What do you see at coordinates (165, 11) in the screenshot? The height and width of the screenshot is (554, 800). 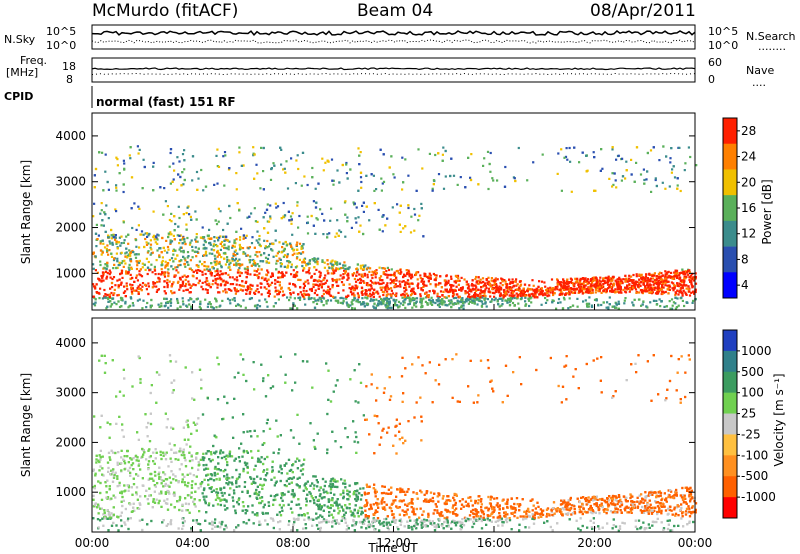 I see `station-title: McMurdo (fitACF)` at bounding box center [165, 11].